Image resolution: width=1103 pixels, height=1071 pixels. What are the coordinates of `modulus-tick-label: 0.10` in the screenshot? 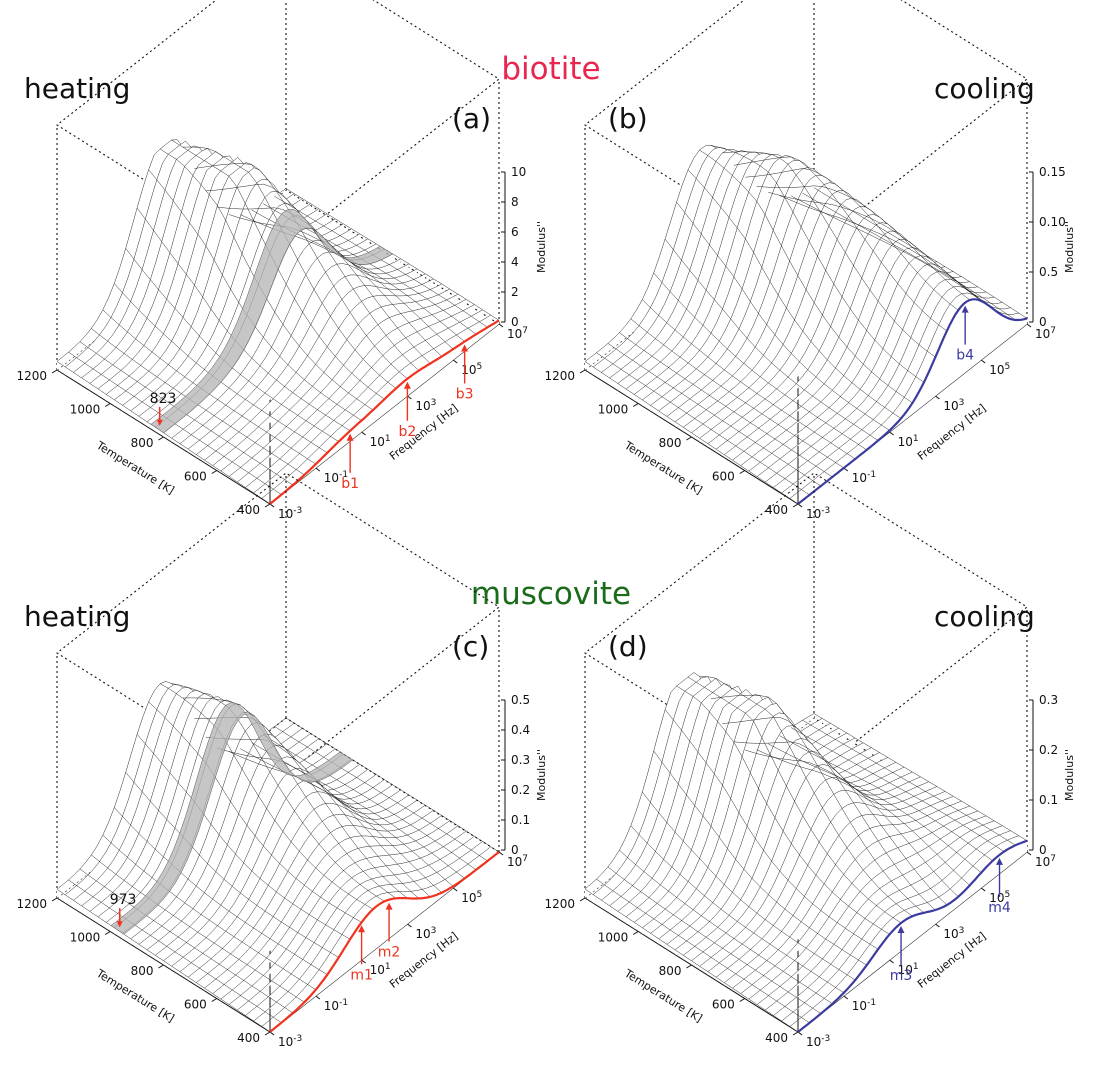 It's located at (1052, 222).